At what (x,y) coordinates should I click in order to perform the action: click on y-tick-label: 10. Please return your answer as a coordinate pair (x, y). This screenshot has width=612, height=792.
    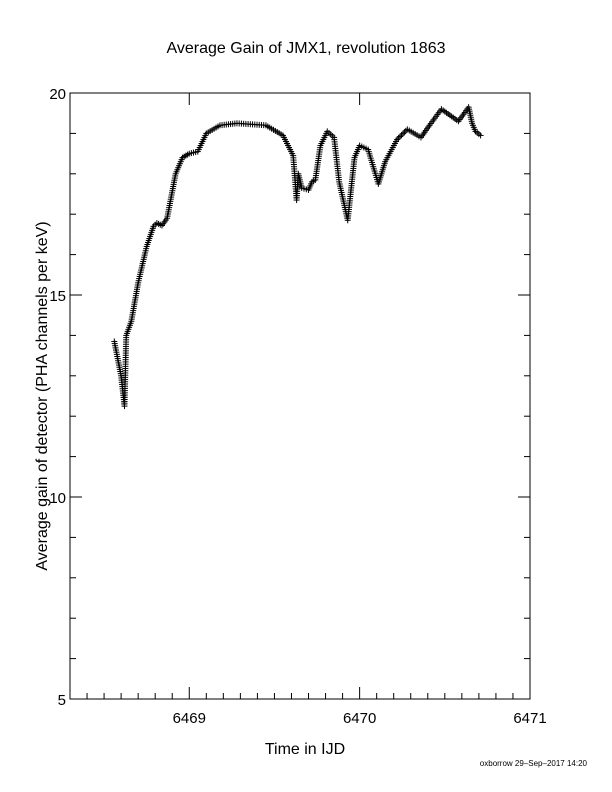
    Looking at the image, I should click on (57, 498).